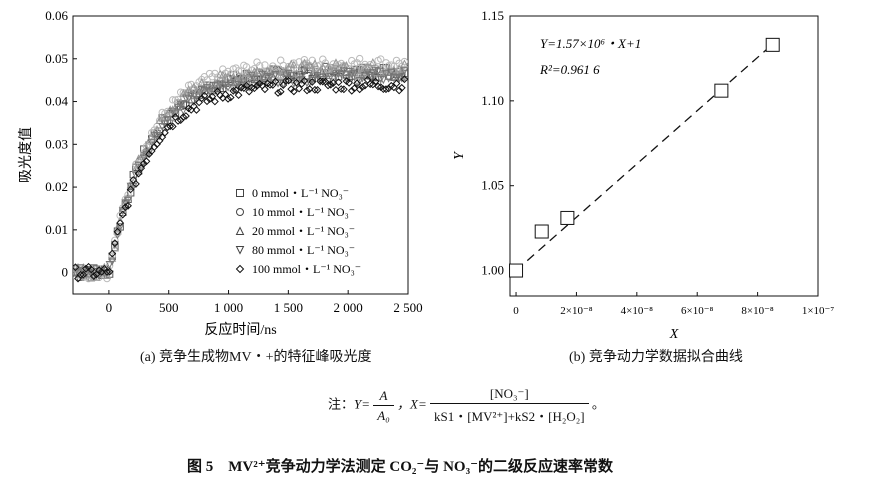  What do you see at coordinates (56, 15) in the screenshot?
I see `chart-a-ytick-label: 0.06` at bounding box center [56, 15].